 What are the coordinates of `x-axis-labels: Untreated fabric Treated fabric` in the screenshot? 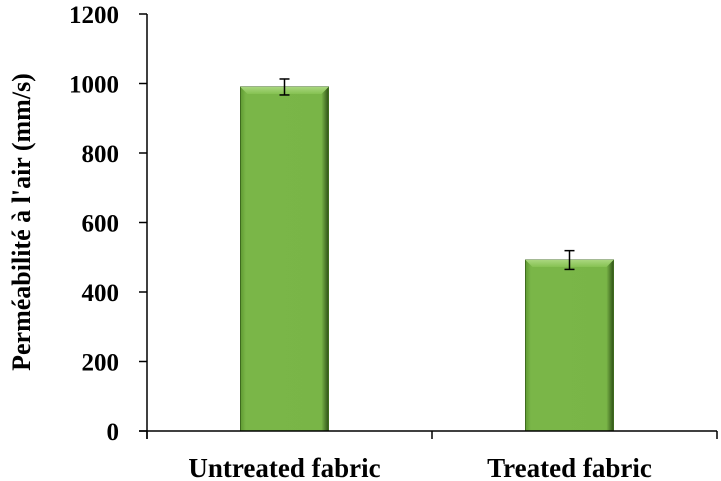 It's located at (419, 467).